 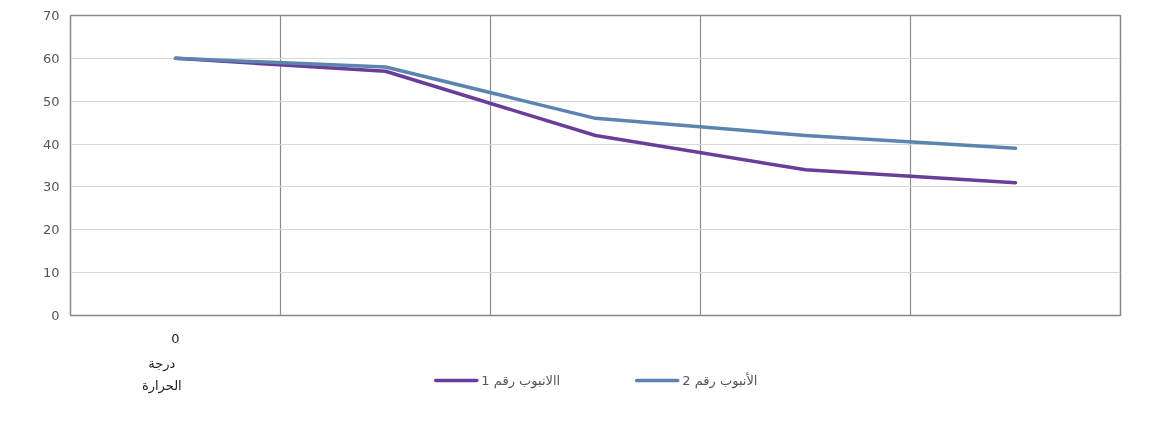 I want to click on y-tick-label: 10, so click(x=51, y=273).